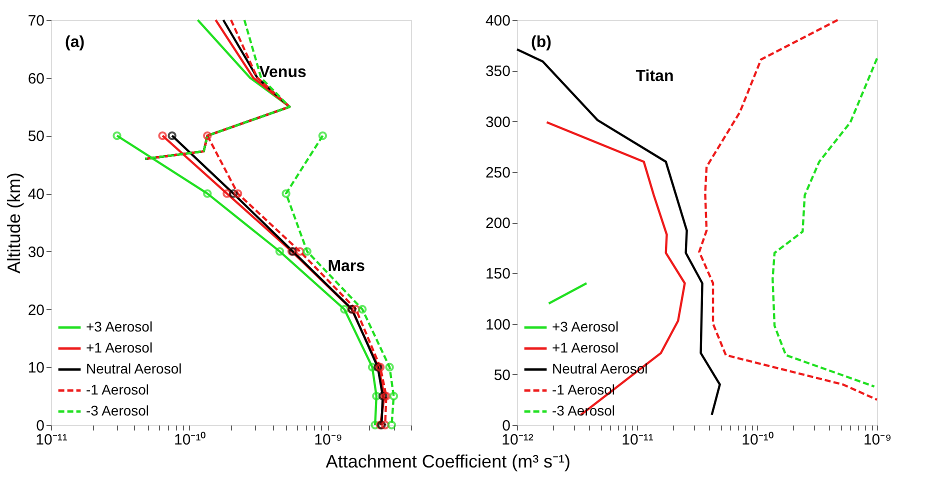 Image resolution: width=925 pixels, height=492 pixels. Describe the element at coordinates (282, 73) in the screenshot. I see `annotation: Venus` at that location.